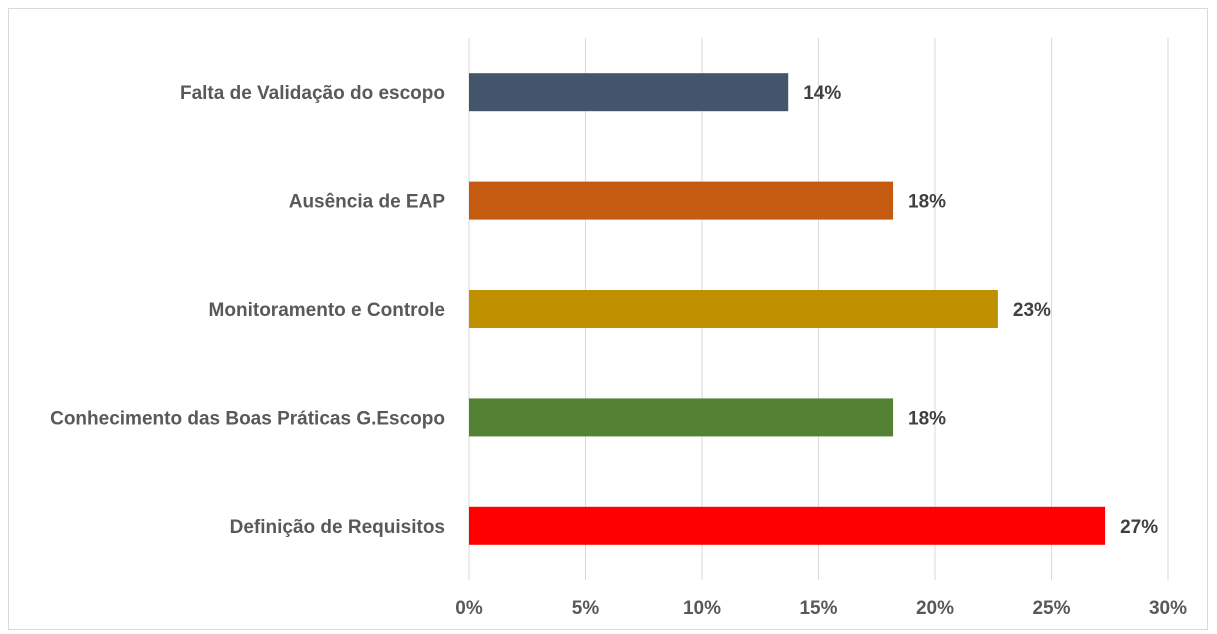  Describe the element at coordinates (337, 527) in the screenshot. I see `category-label: Definição de Requisitos` at that location.